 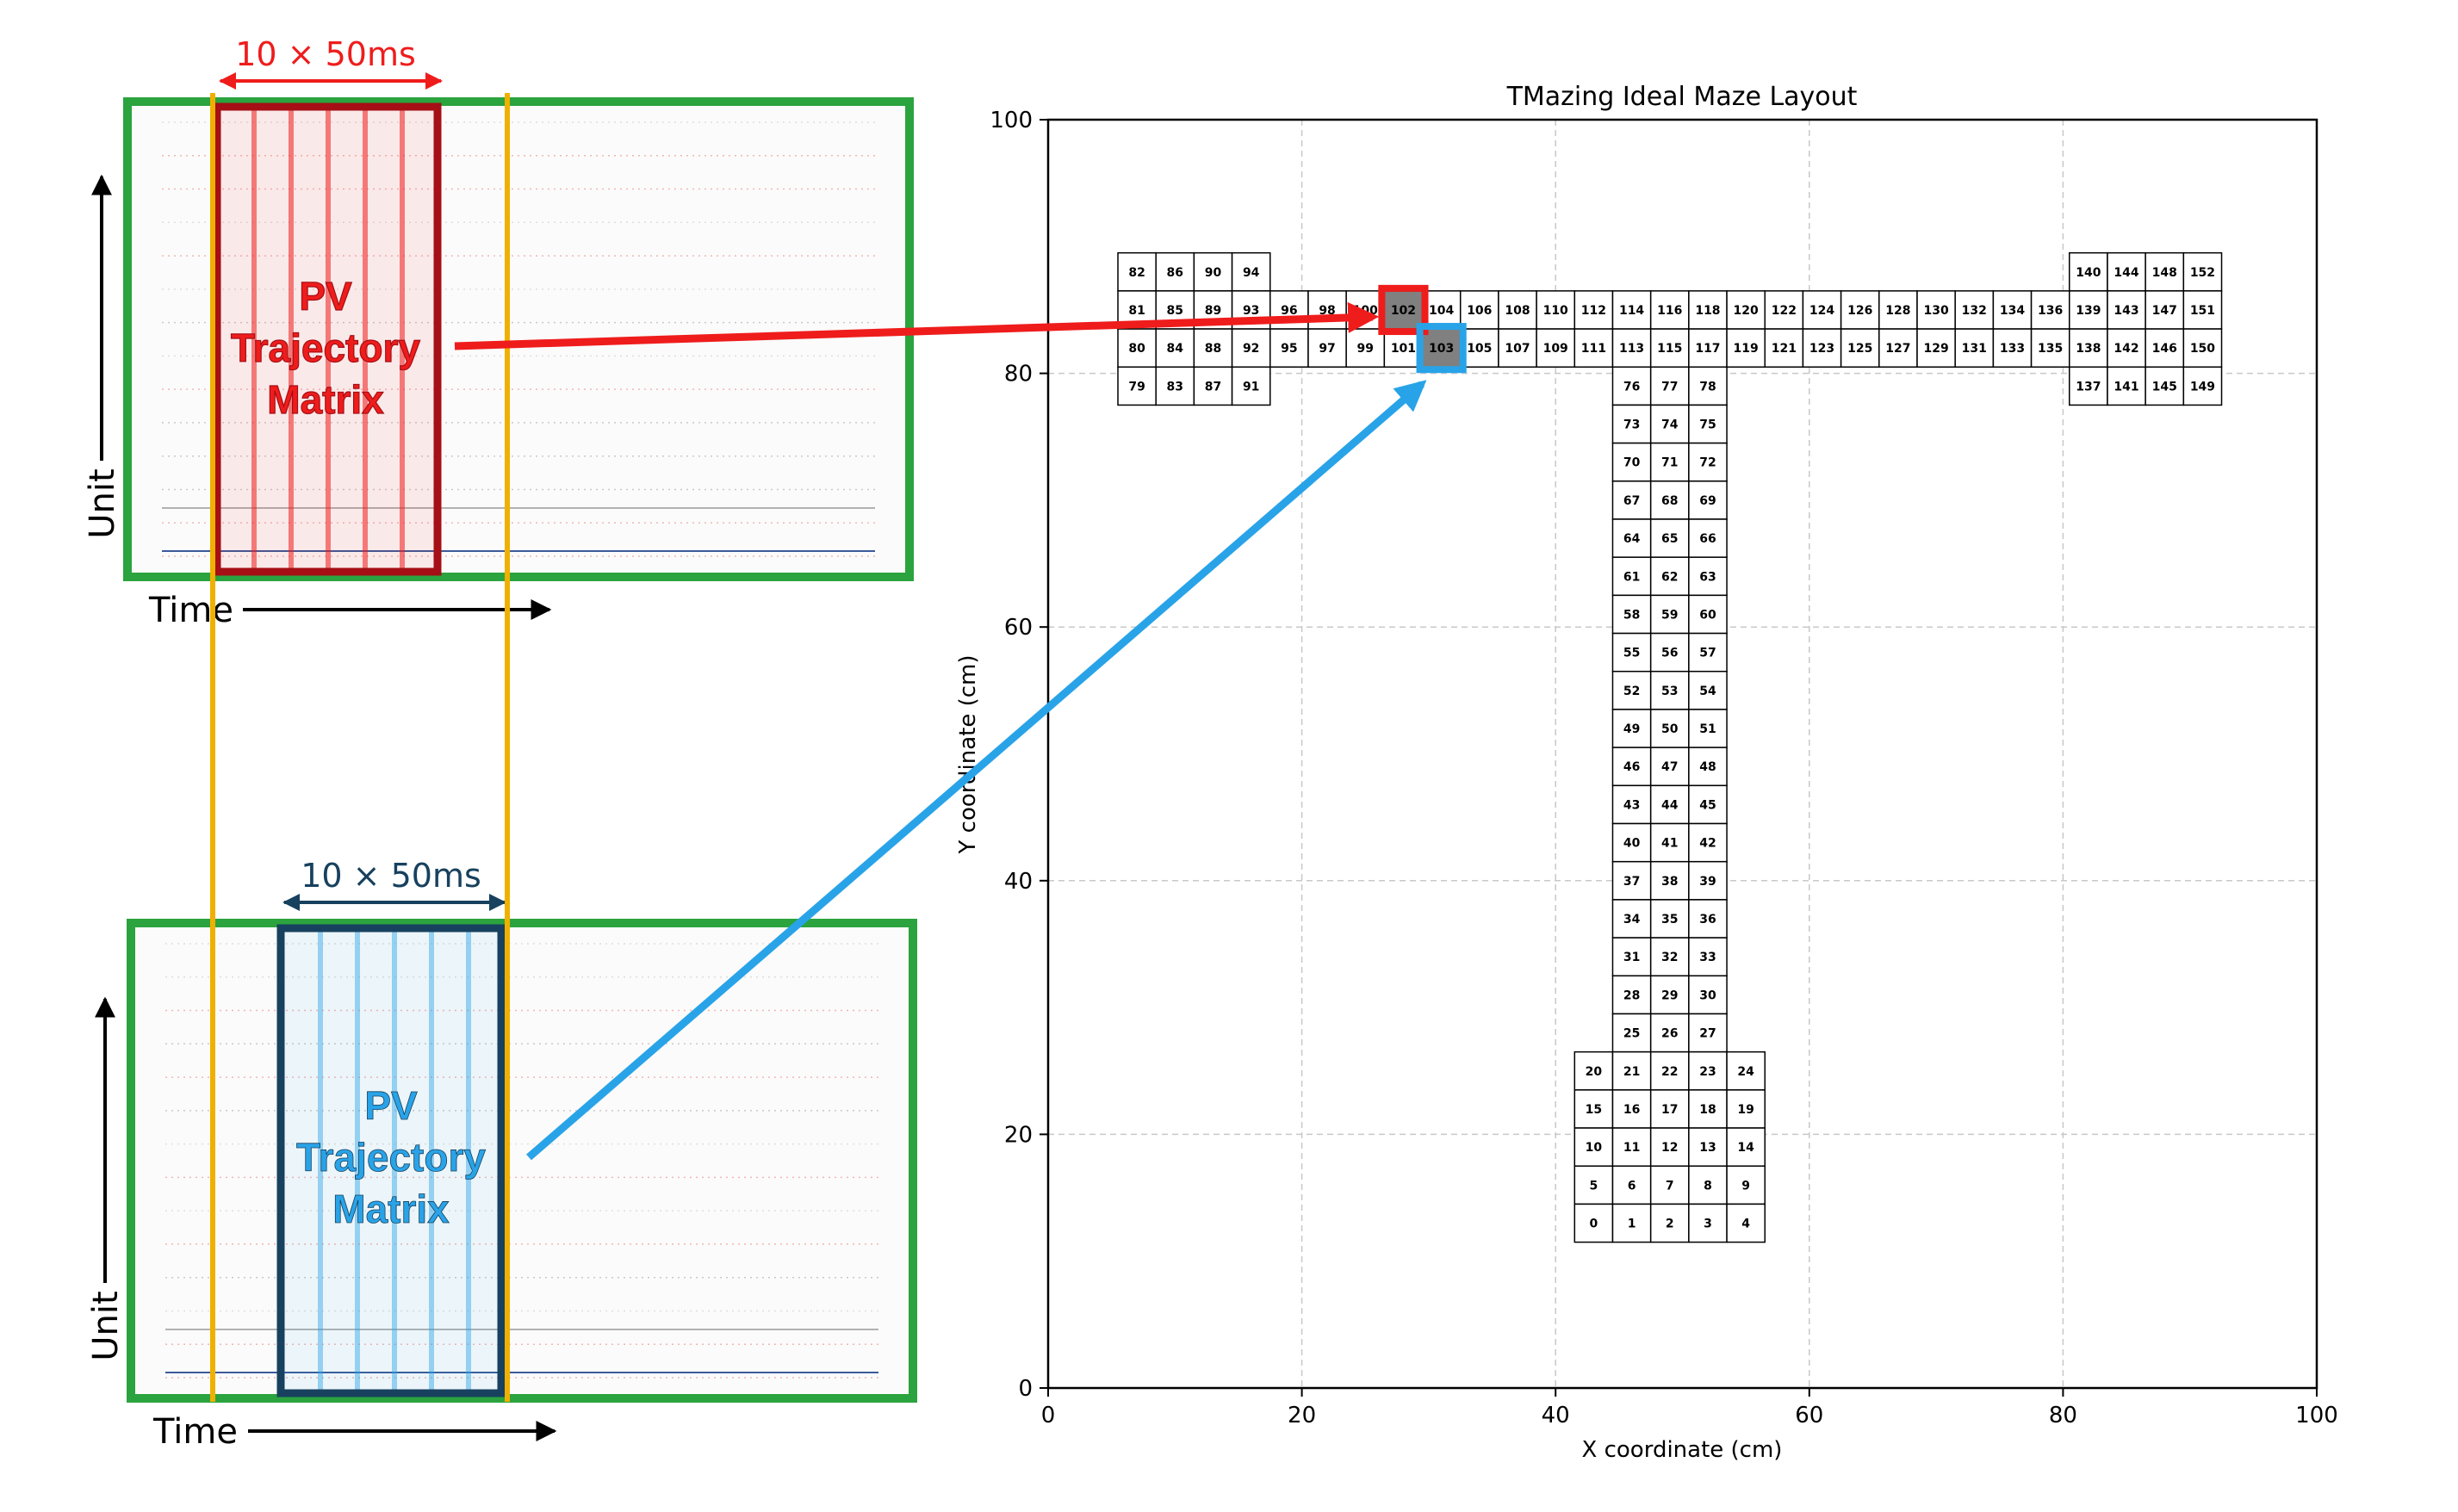 I want to click on maze-cell-label: 21, so click(x=1631, y=1072).